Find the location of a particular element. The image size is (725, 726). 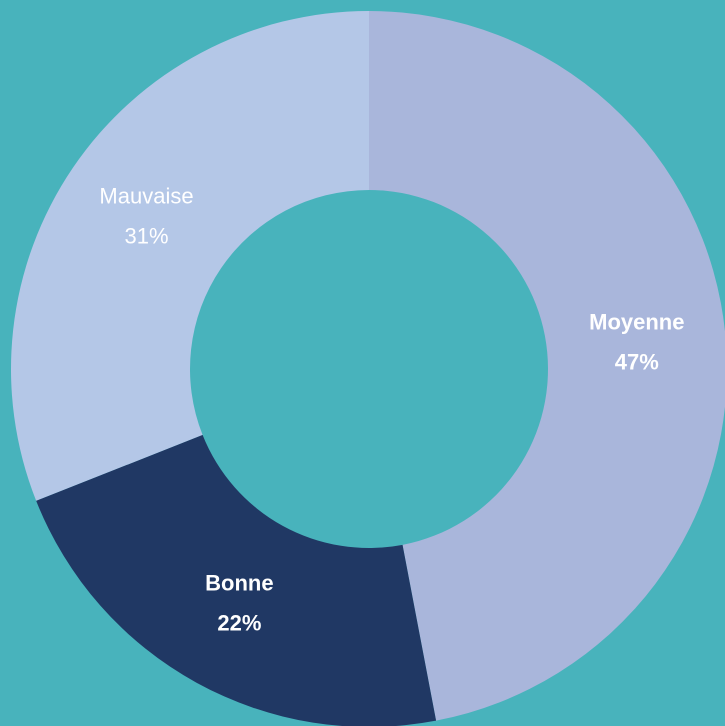

slice-label: Moyenne is located at coordinates (636, 321).